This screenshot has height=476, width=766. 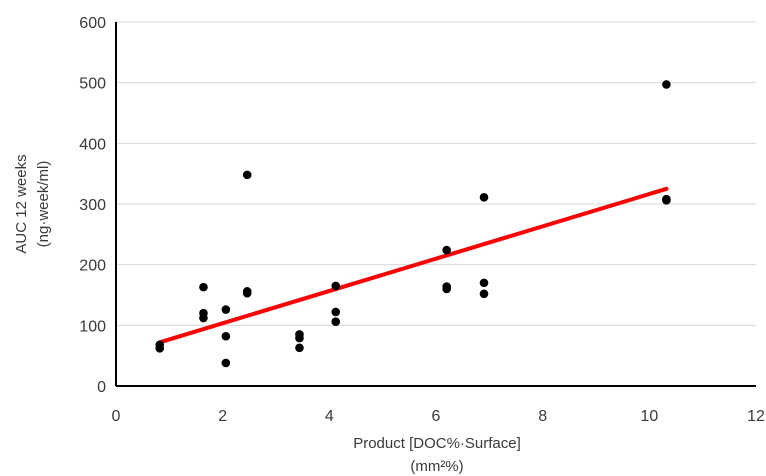 What do you see at coordinates (92, 84) in the screenshot?
I see `y-tick-label: 500` at bounding box center [92, 84].